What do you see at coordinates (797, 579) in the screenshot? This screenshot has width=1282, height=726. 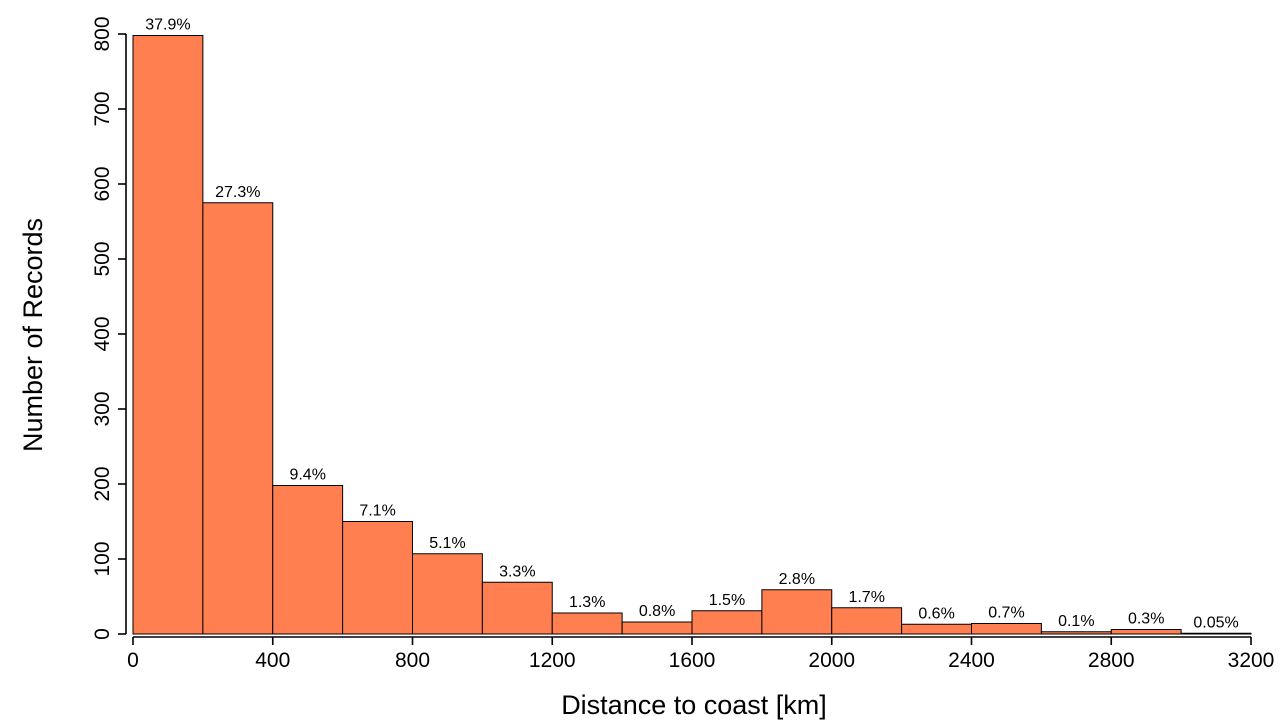 I see `bar-percent-label: 2.8%` at bounding box center [797, 579].